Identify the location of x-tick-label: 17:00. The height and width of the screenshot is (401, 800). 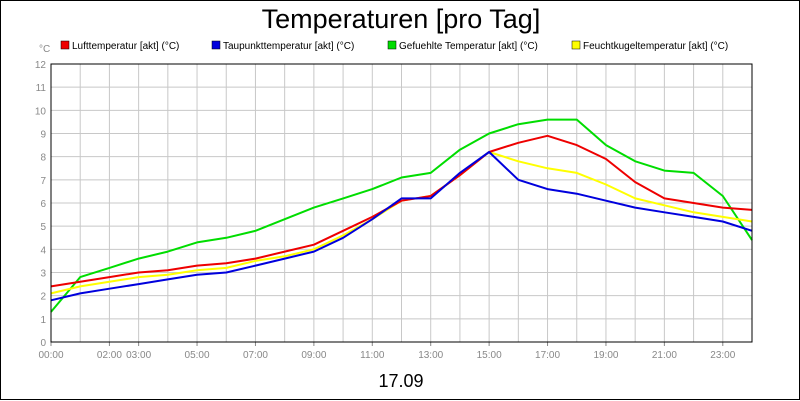
(547, 355).